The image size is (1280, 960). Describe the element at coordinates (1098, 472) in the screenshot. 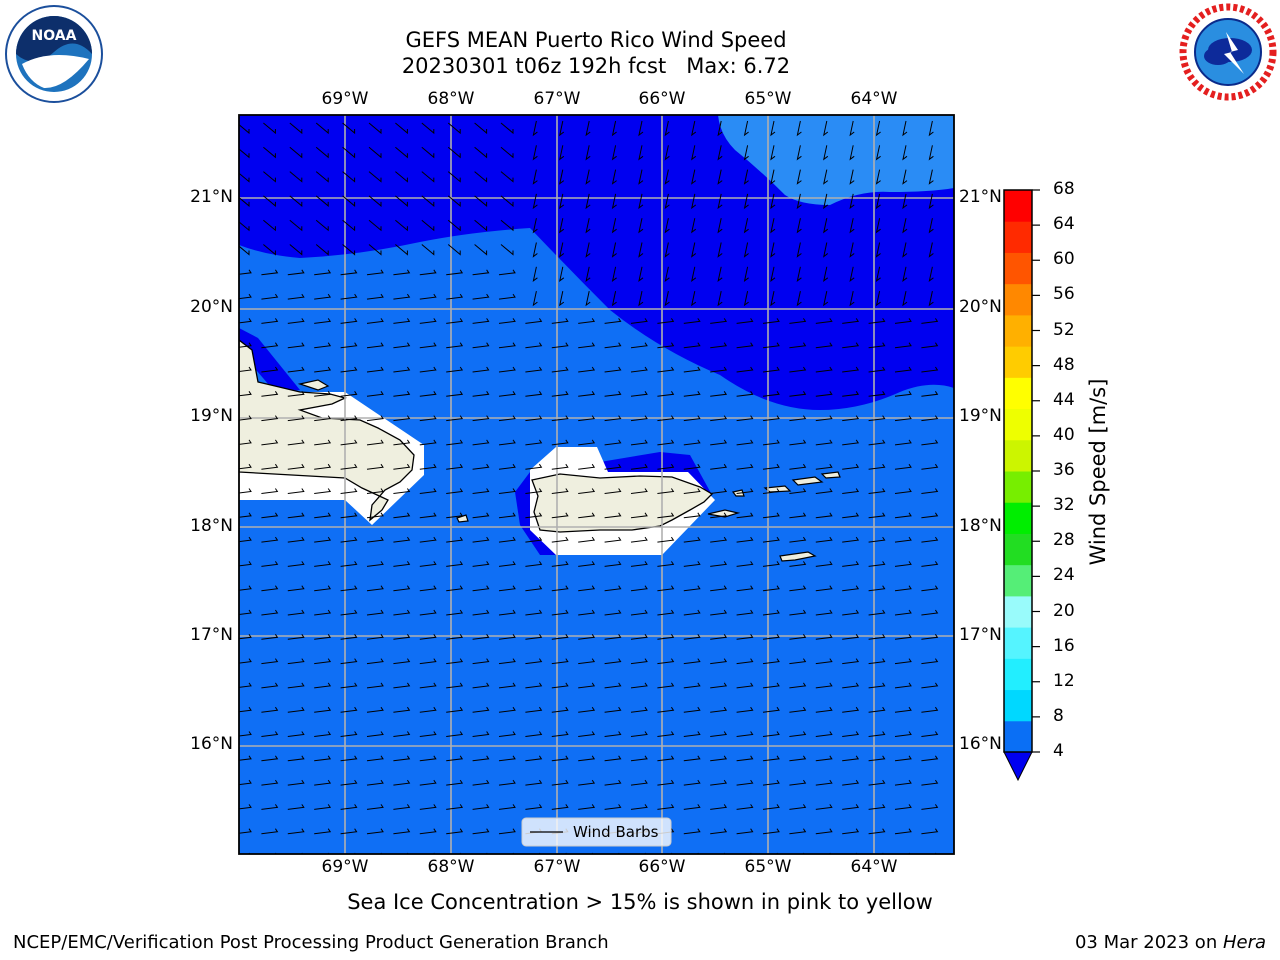

I see `colorbar-label: Wind Speed [m/s]` at that location.